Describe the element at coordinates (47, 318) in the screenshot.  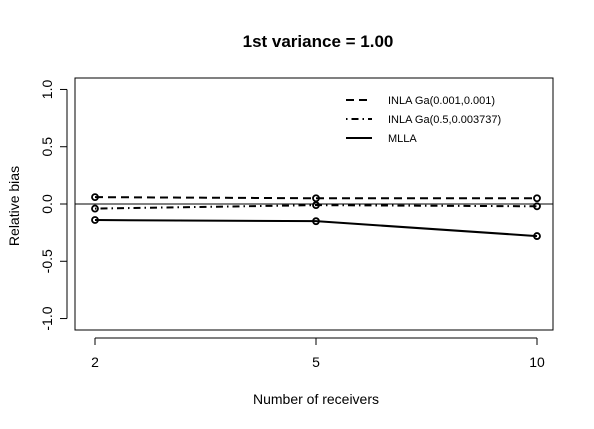
I see `y-tick-label-1: -1.0` at that location.